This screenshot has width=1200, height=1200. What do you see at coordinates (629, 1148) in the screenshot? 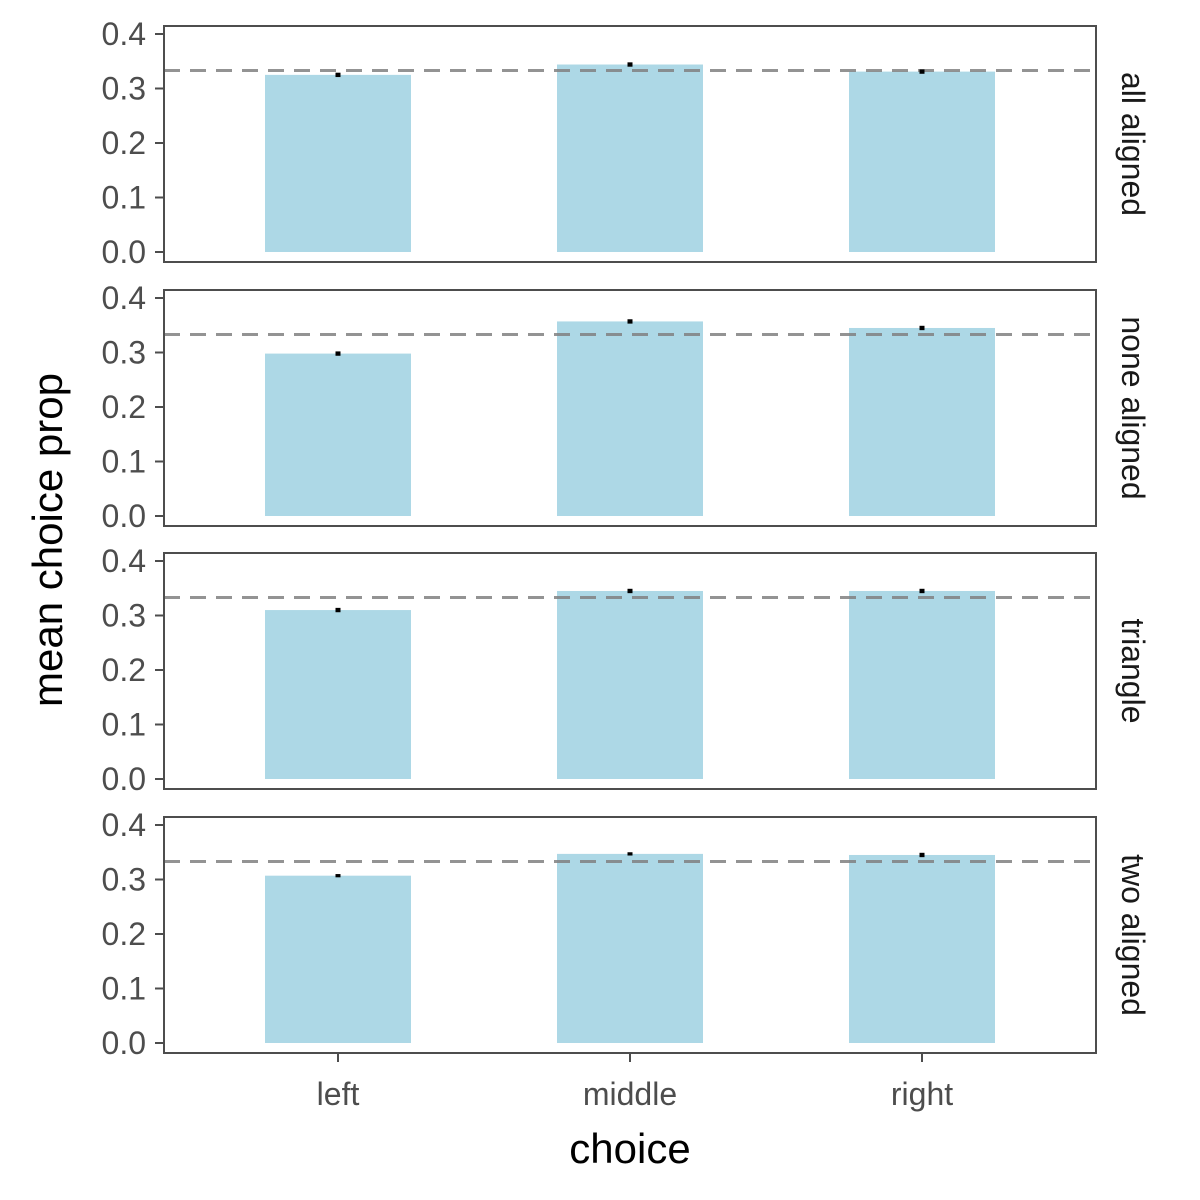
I see `x-axis-title: choice` at bounding box center [629, 1148].